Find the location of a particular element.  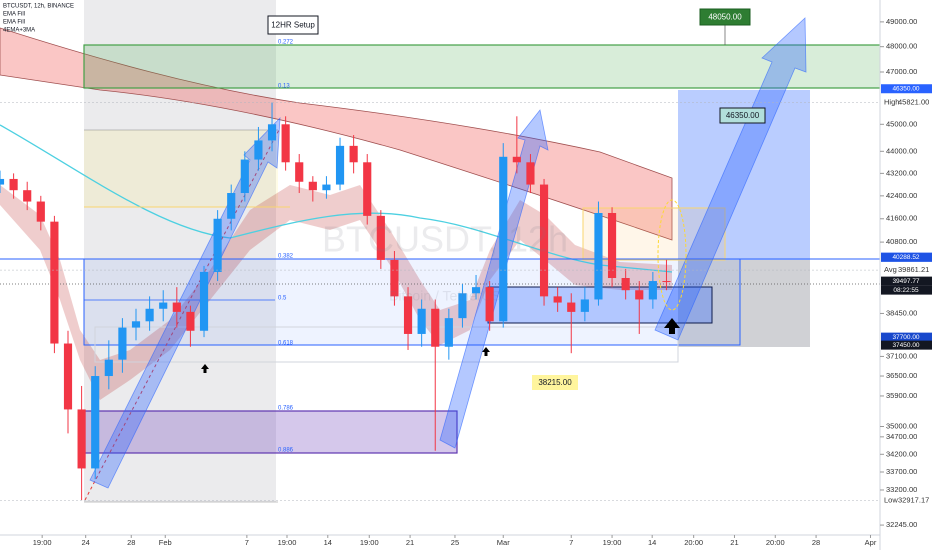

low-mark-box is located at coordinates (555, 382).